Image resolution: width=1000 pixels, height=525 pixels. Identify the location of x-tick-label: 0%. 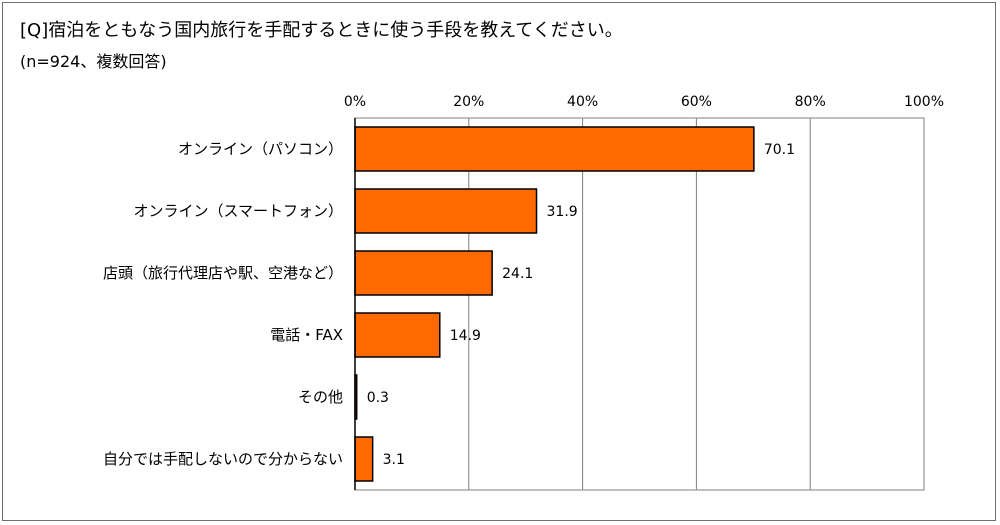
(355, 102).